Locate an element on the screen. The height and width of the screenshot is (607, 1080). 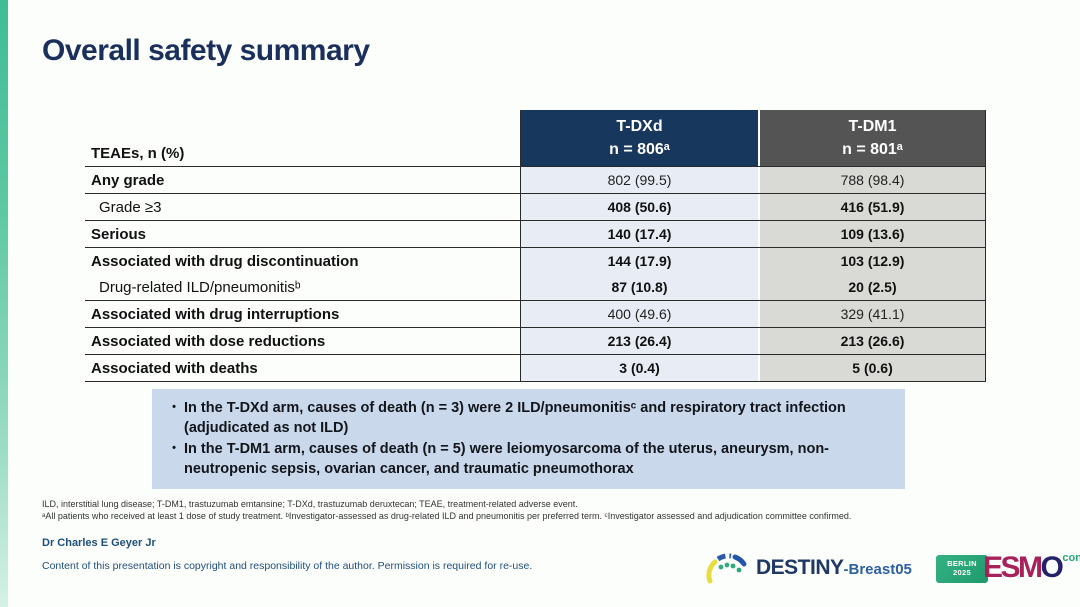
esmo-badge-city: BERLIN is located at coordinates (962, 564).